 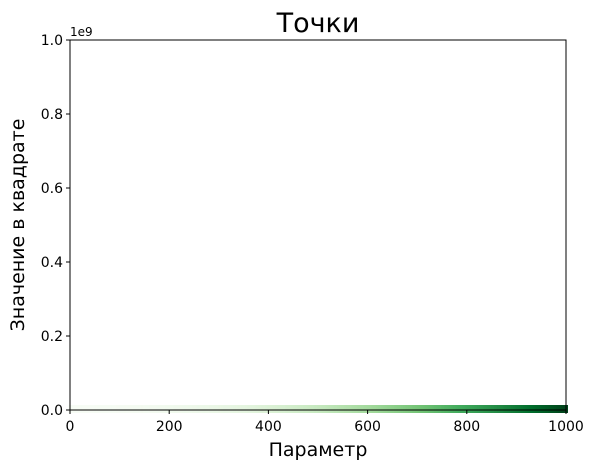 What do you see at coordinates (325, 422) in the screenshot?
I see `x-axis-ticks: 0 200 400 600 800 1000` at bounding box center [325, 422].